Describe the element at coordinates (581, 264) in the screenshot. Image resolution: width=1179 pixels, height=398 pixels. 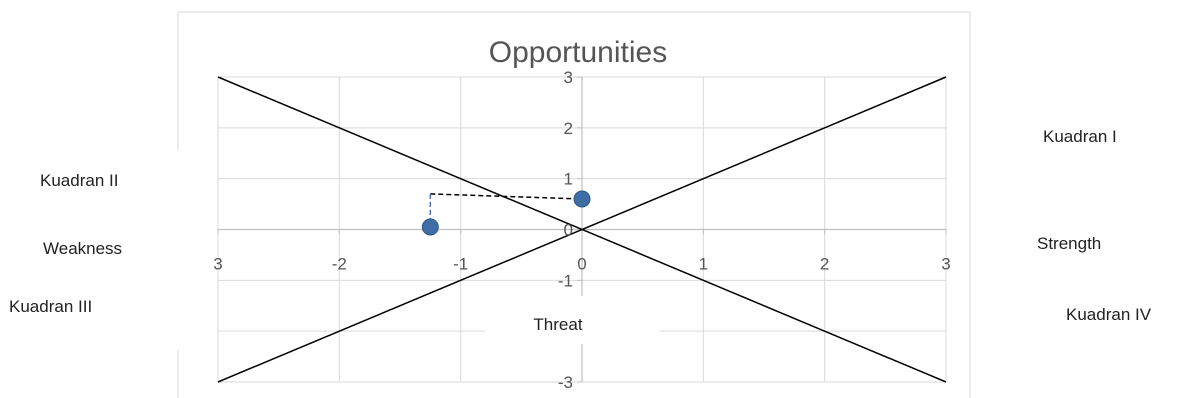
I see `x-tick-label: 0` at that location.